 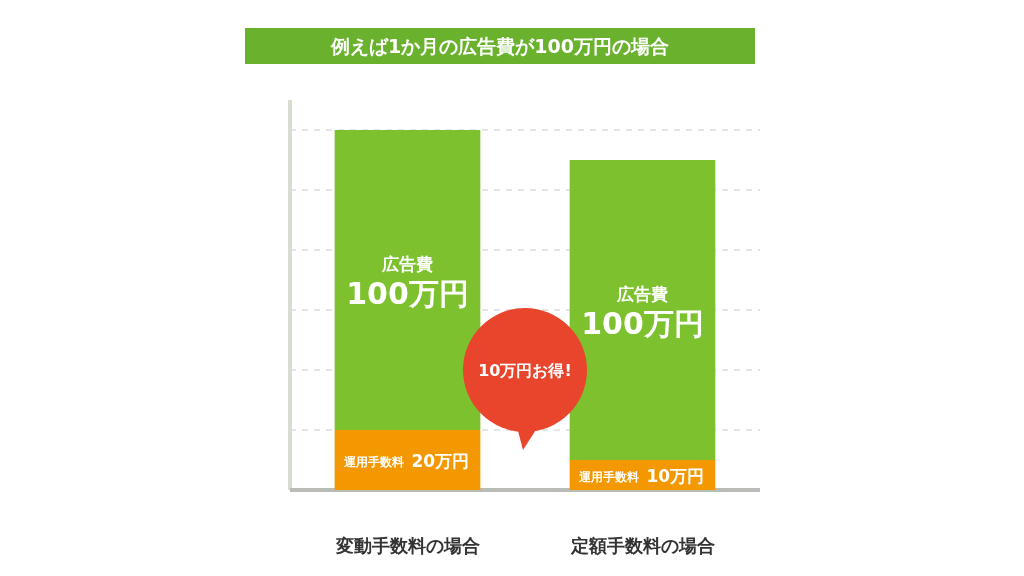 I want to click on series-label: 広告費, so click(x=407, y=264).